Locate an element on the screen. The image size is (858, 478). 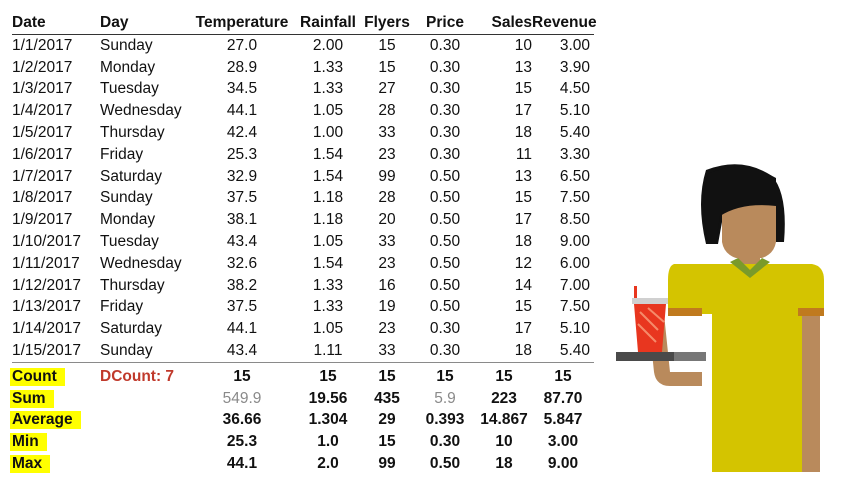
cell-day: Friday is located at coordinates (122, 154).